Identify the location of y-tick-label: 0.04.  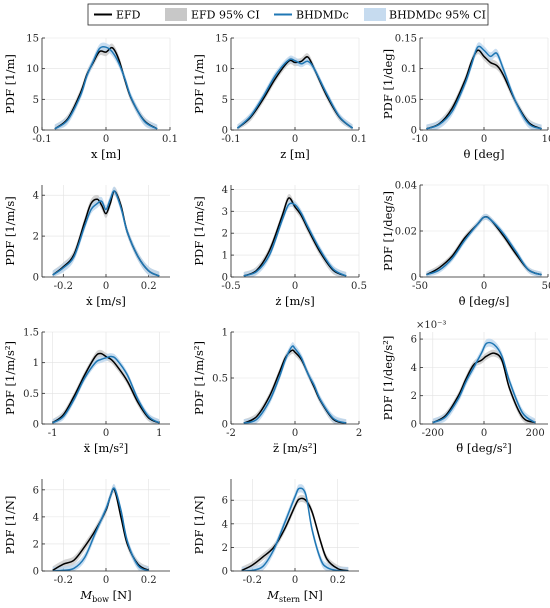
(406, 186).